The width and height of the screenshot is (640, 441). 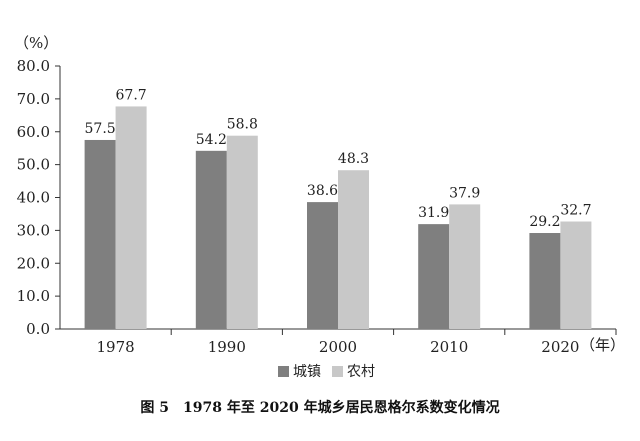 I want to click on legend-label: 城镇, so click(x=307, y=372).